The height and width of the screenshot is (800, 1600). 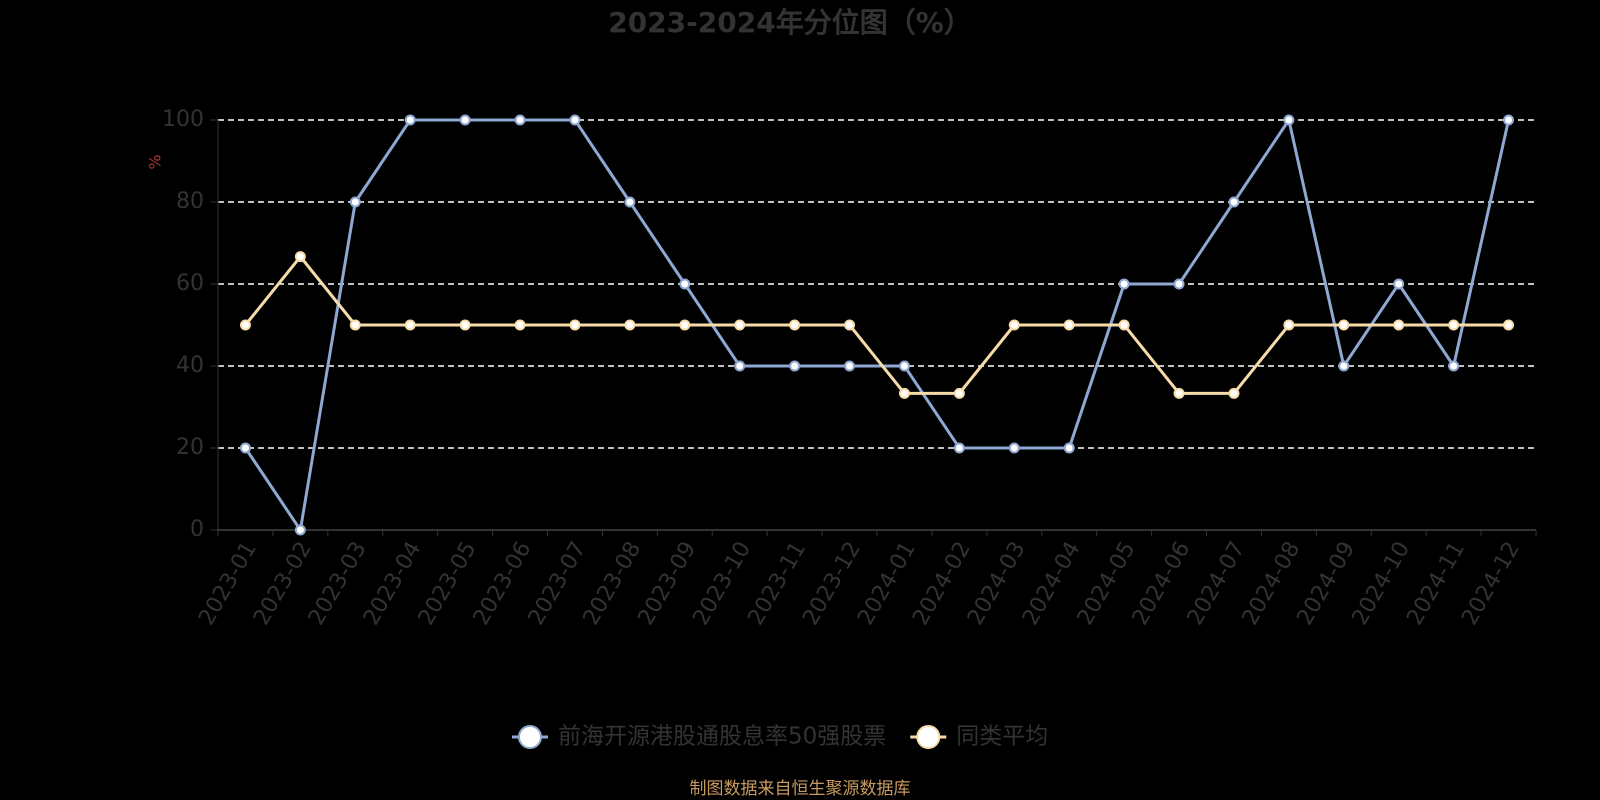 I want to click on y-axis-label: %, so click(x=155, y=161).